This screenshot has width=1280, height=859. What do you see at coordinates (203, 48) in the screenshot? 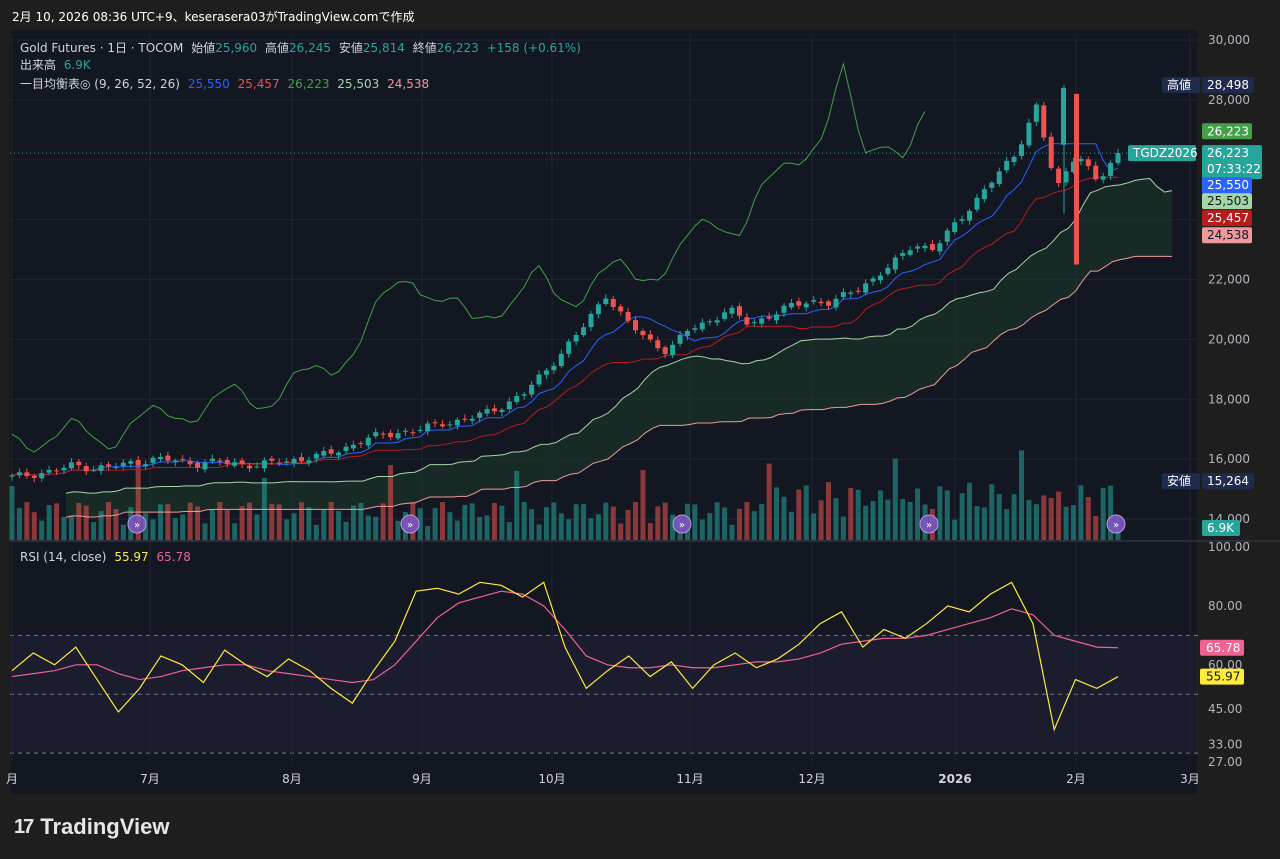
I see `legend-open-label: 始値` at bounding box center [203, 48].